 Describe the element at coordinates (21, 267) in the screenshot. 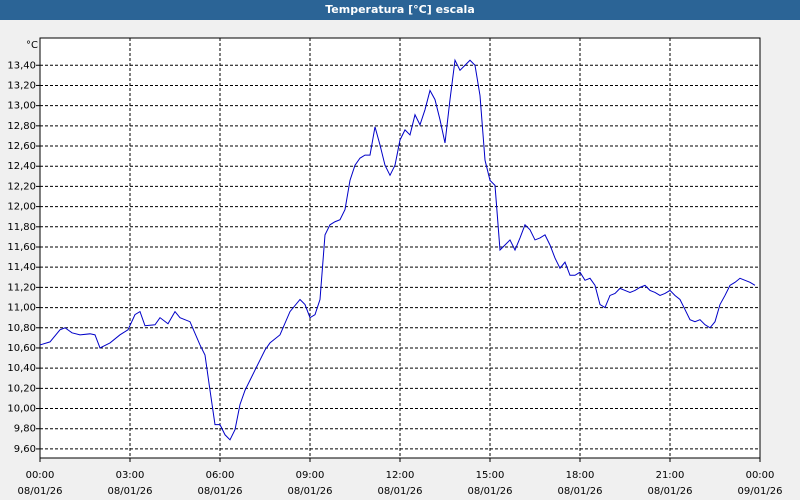

I see `y-tick-label: 11,40` at that location.